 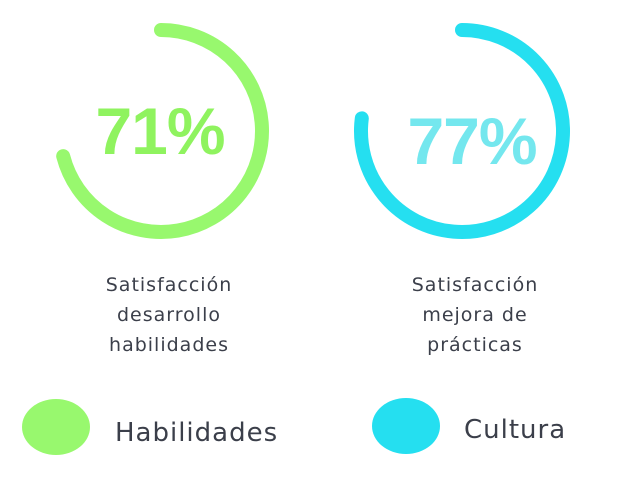 What do you see at coordinates (406, 426) in the screenshot?
I see `legend-swatch-cultura` at bounding box center [406, 426].